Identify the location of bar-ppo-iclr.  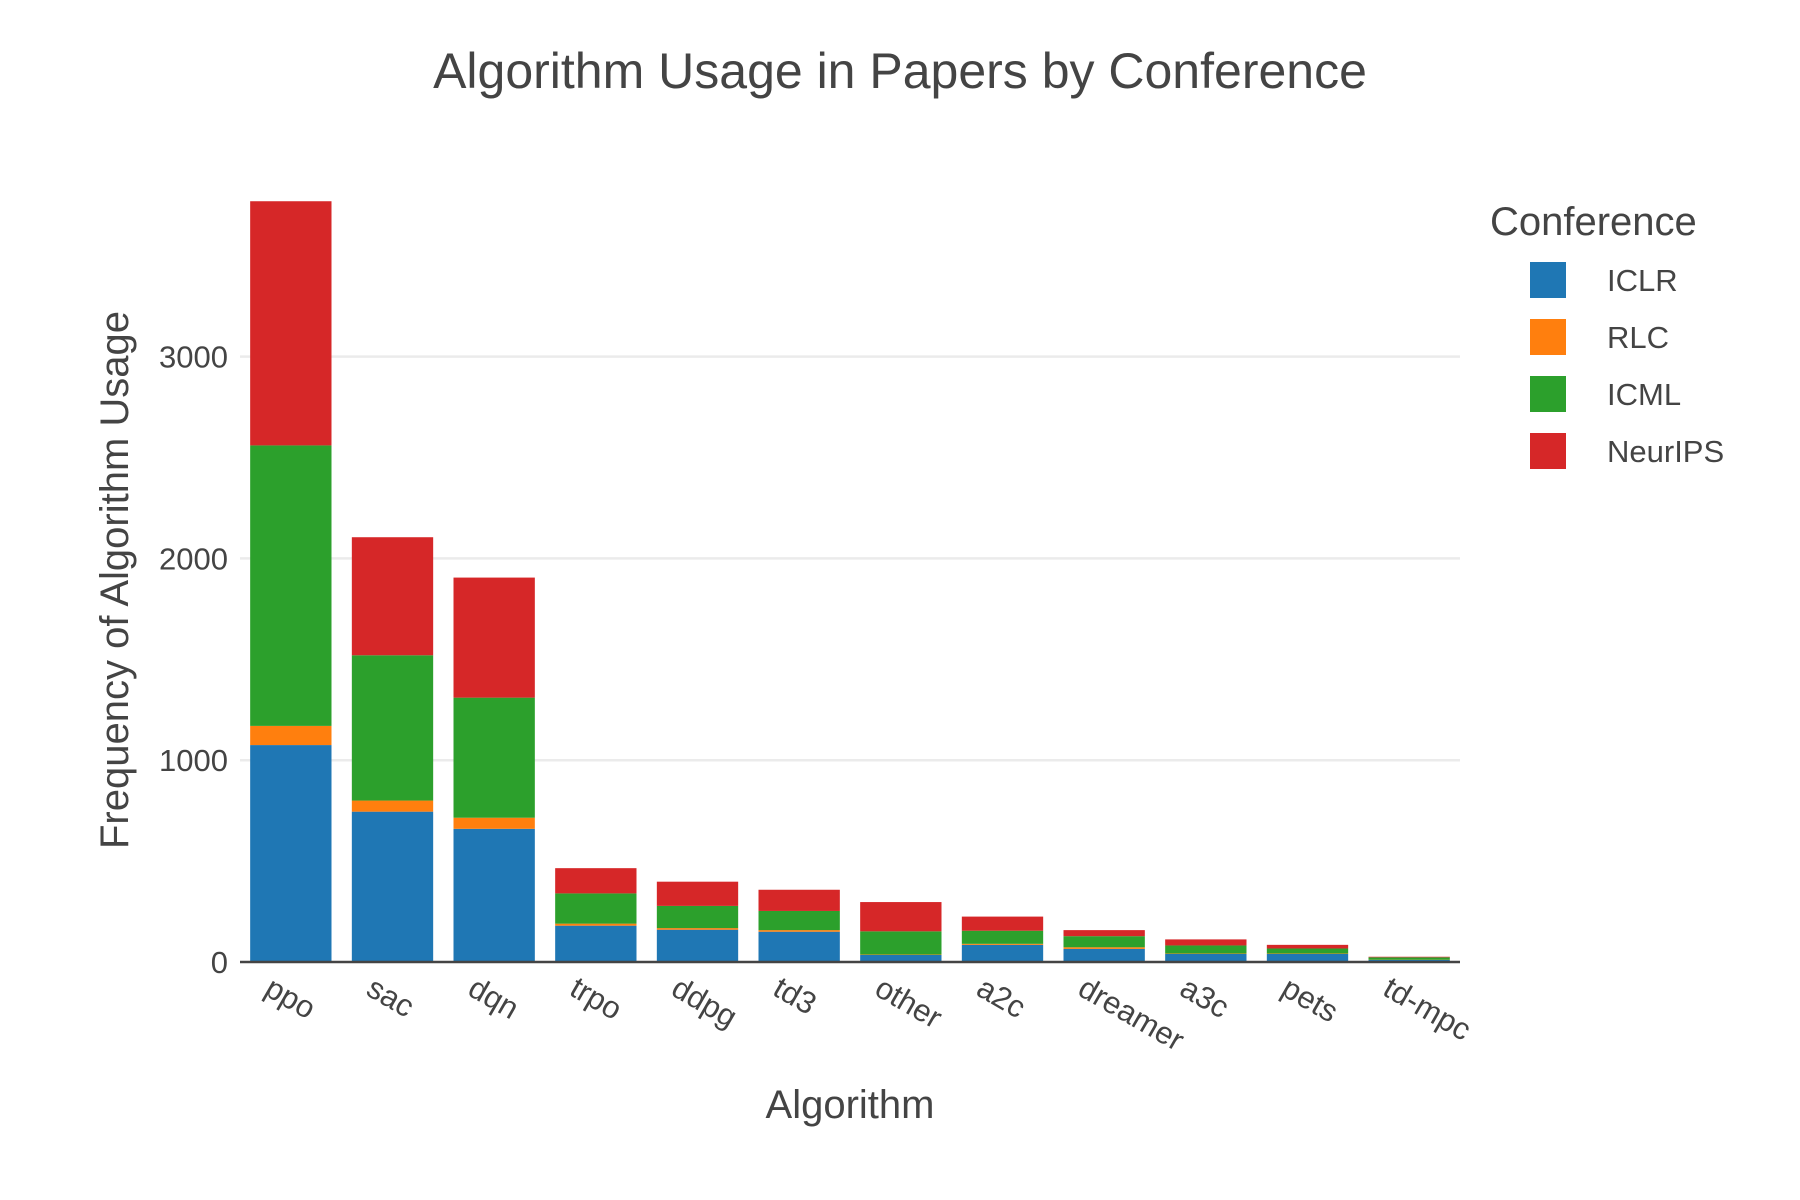
(291, 853).